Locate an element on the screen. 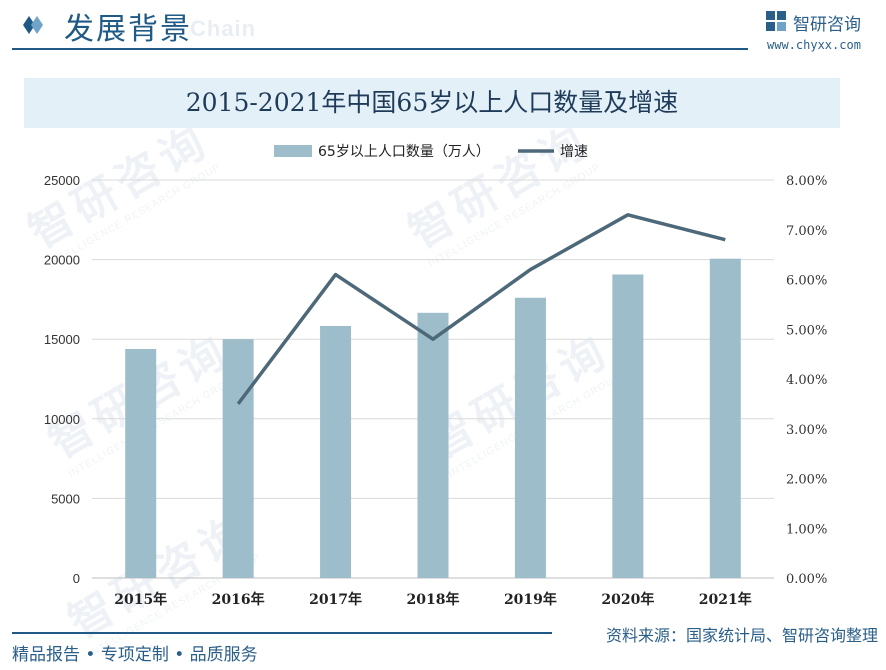  x-tick-label: 2020年 is located at coordinates (627, 599).